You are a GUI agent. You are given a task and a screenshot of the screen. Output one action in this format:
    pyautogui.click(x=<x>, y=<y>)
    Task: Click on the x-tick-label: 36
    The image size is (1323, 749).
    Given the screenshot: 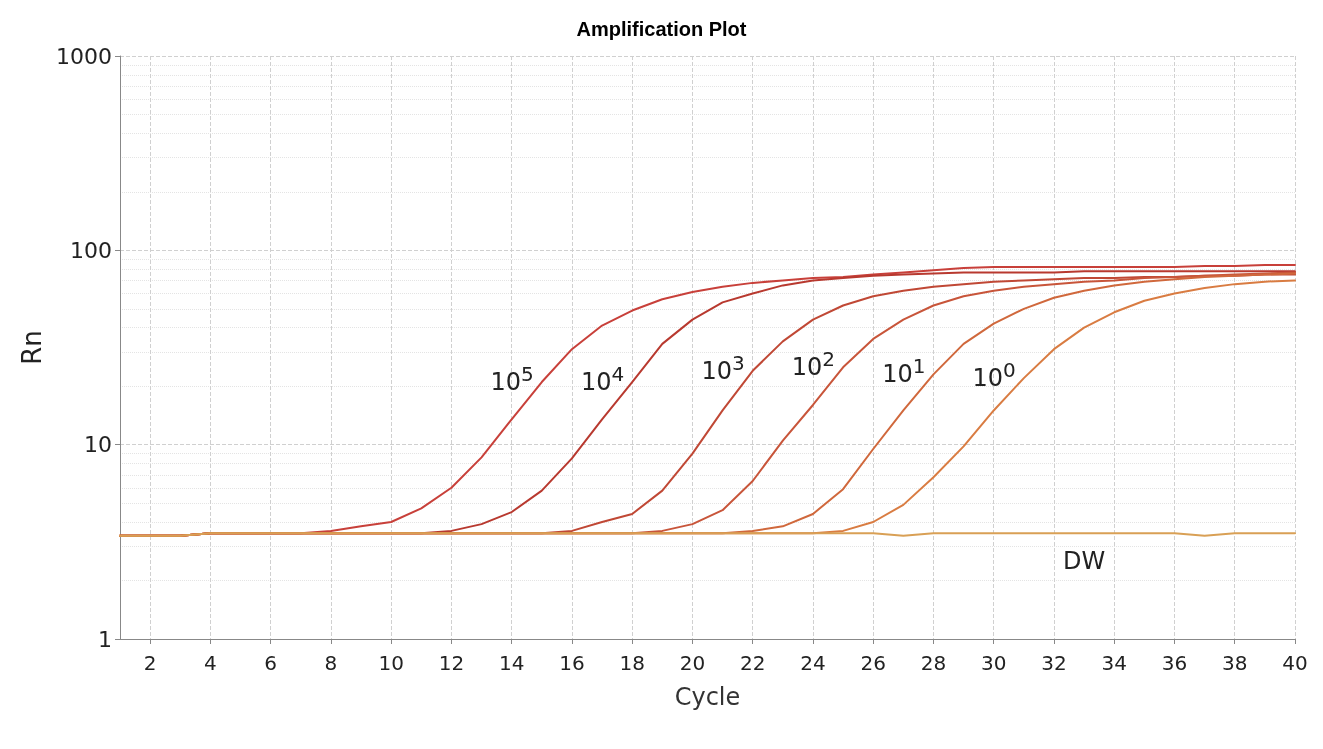 What is the action you would take?
    pyautogui.click(x=1174, y=663)
    